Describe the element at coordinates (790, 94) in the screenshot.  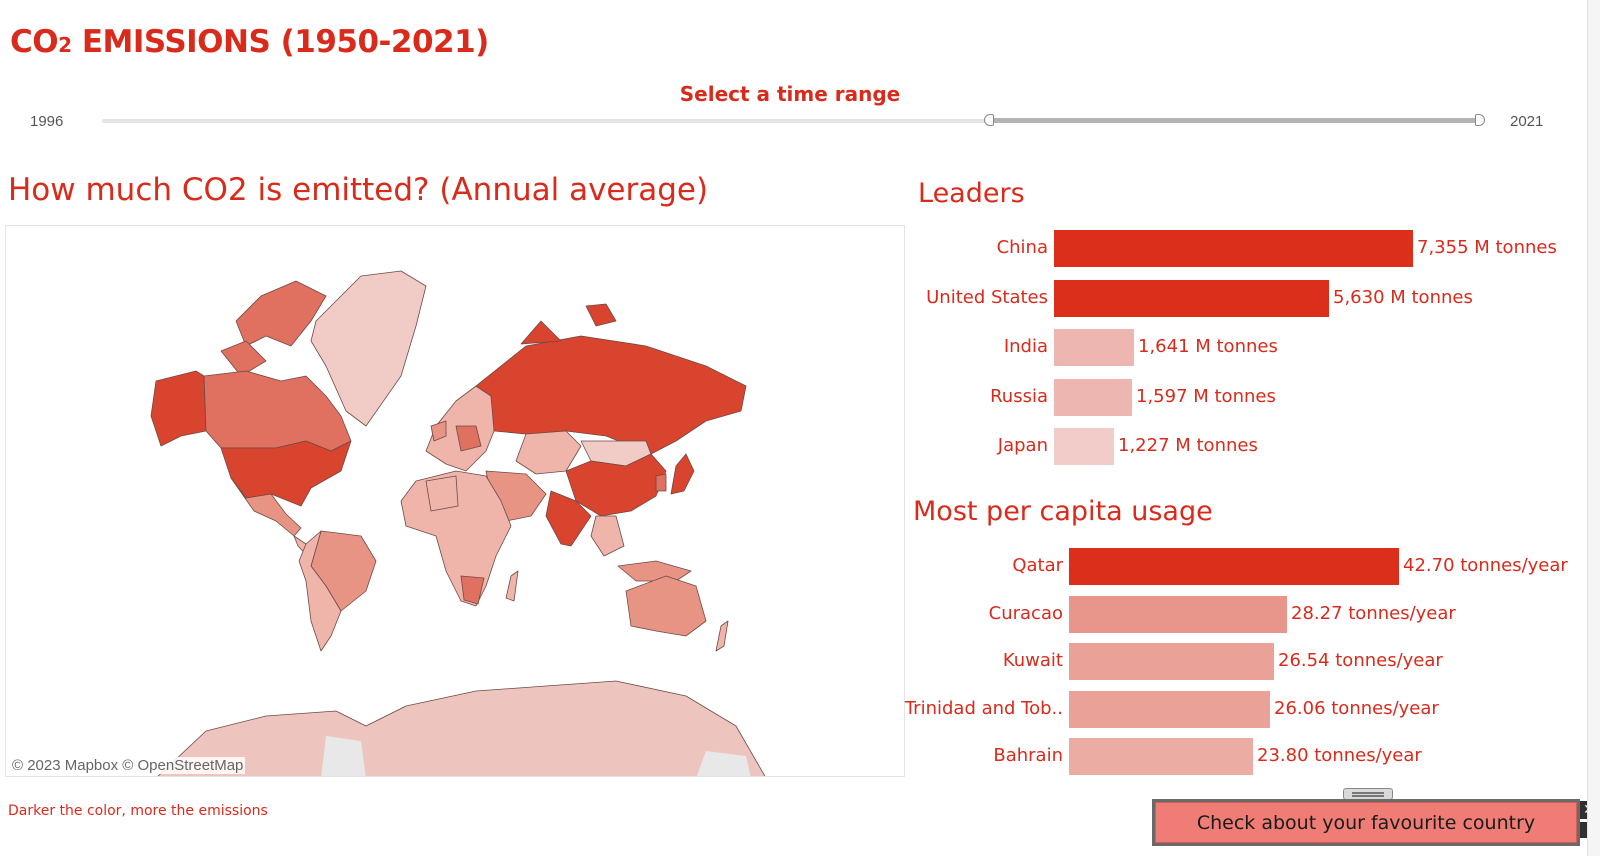
I see `time-range-label: Select a time range` at that location.